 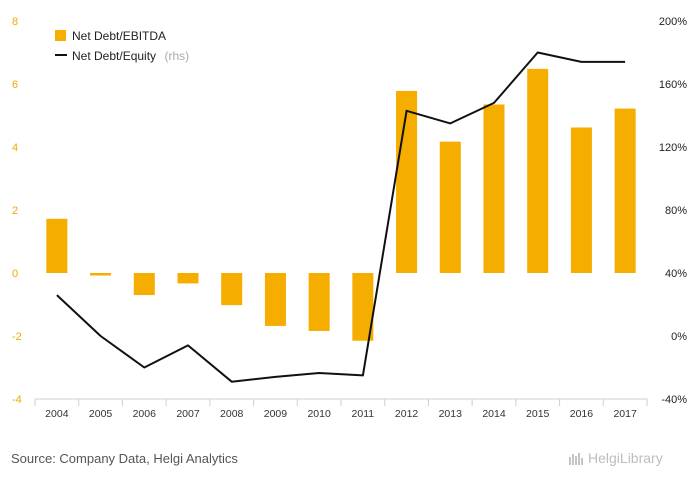 What do you see at coordinates (673, 85) in the screenshot?
I see `y-right-tick-label: 160%` at bounding box center [673, 85].